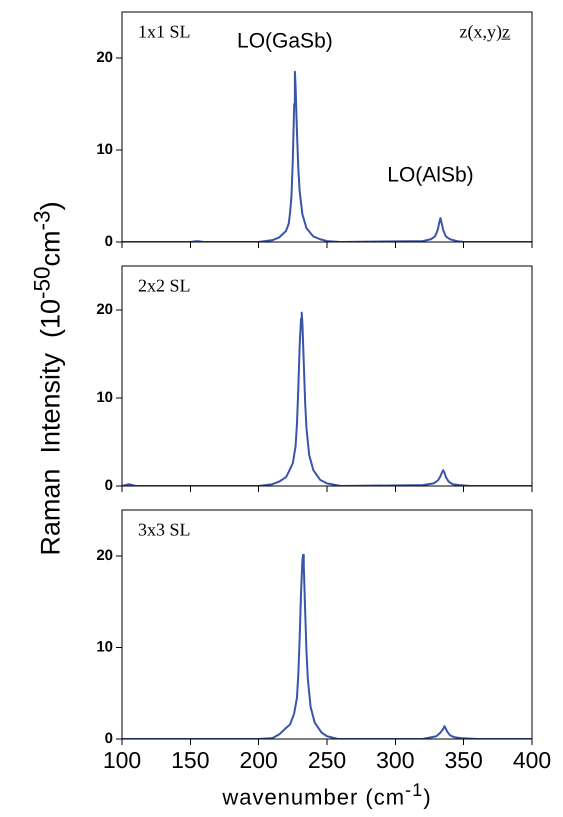  I want to click on x-tick-label: 350, so click(463, 760).